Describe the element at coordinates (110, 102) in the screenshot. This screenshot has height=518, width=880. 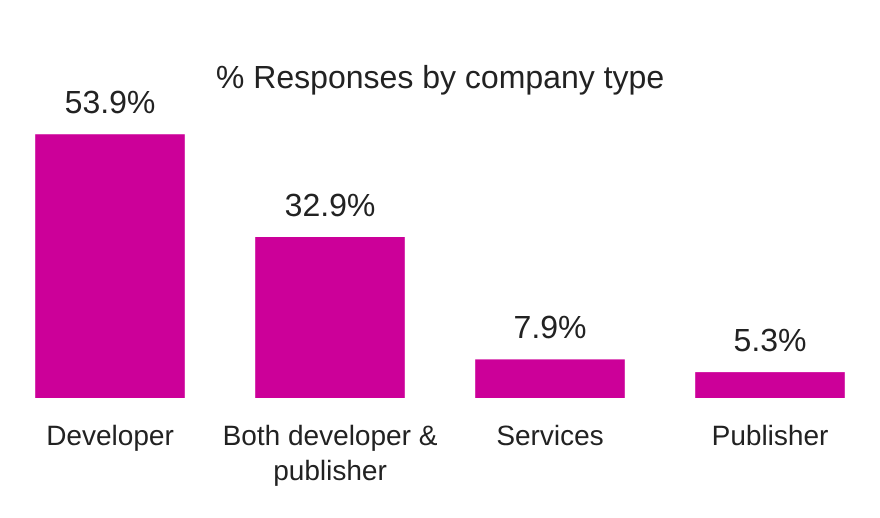
I see `data-label: 53.9%` at that location.